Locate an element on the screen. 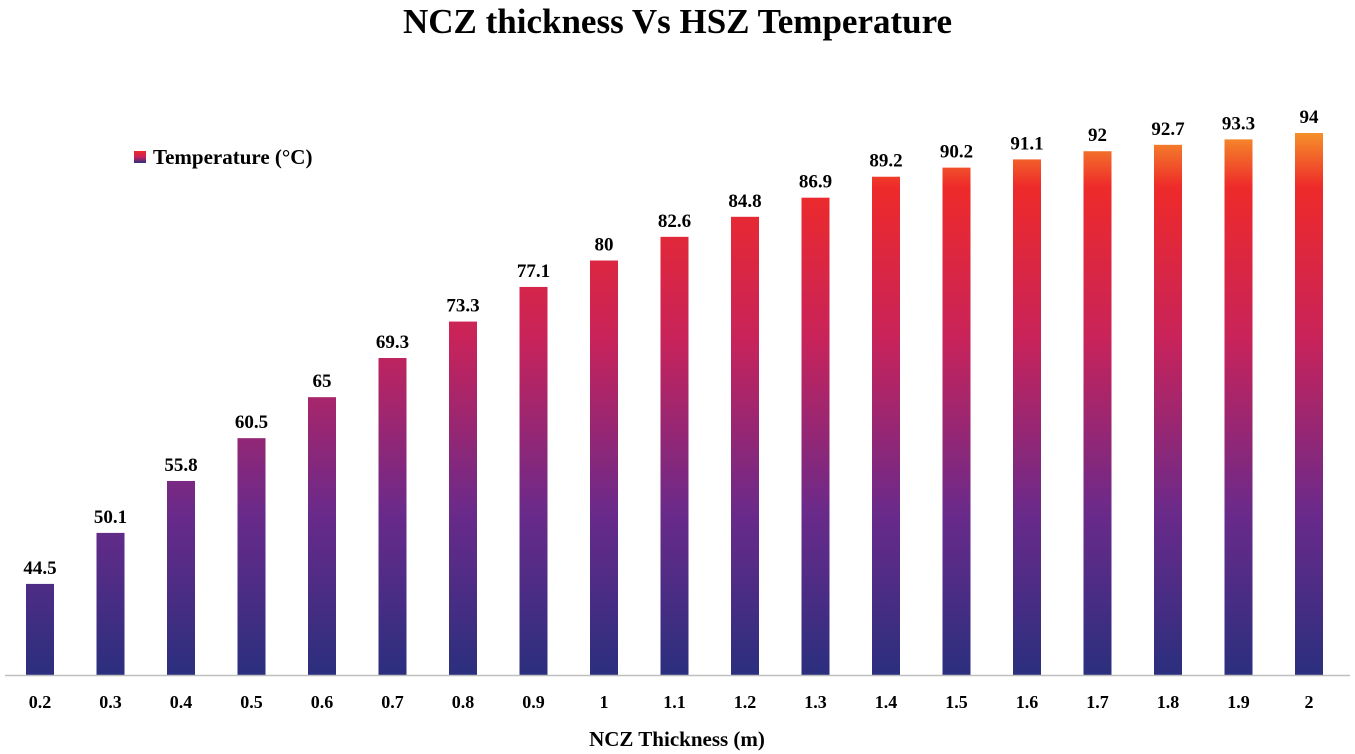 The height and width of the screenshot is (754, 1355). bar-1.2 is located at coordinates (745, 445).